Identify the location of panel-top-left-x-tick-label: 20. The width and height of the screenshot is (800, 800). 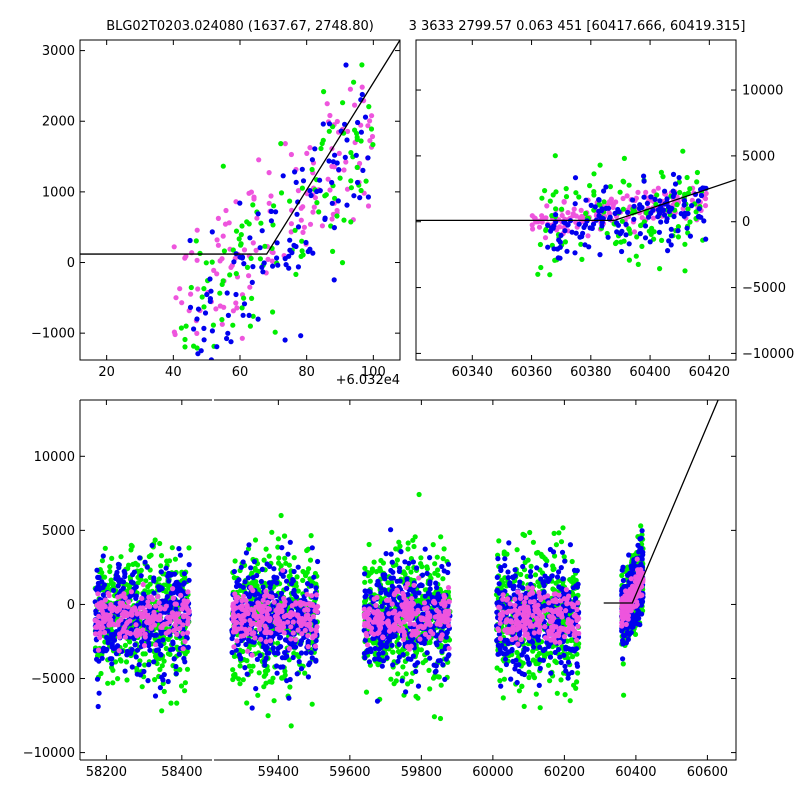
(106, 372).